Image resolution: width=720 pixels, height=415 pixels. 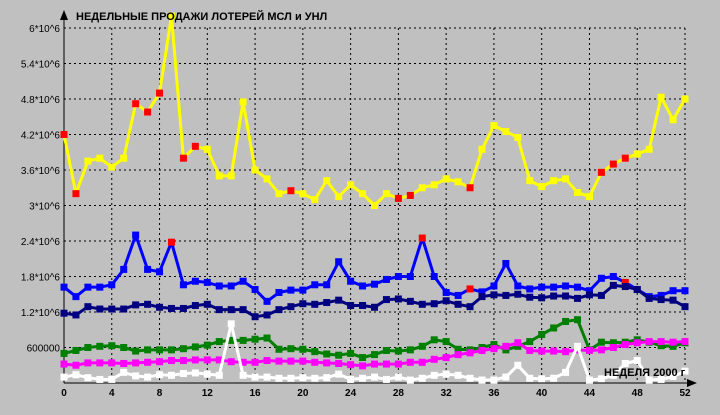 I want to click on x-axis-arrow, so click(x=692, y=383).